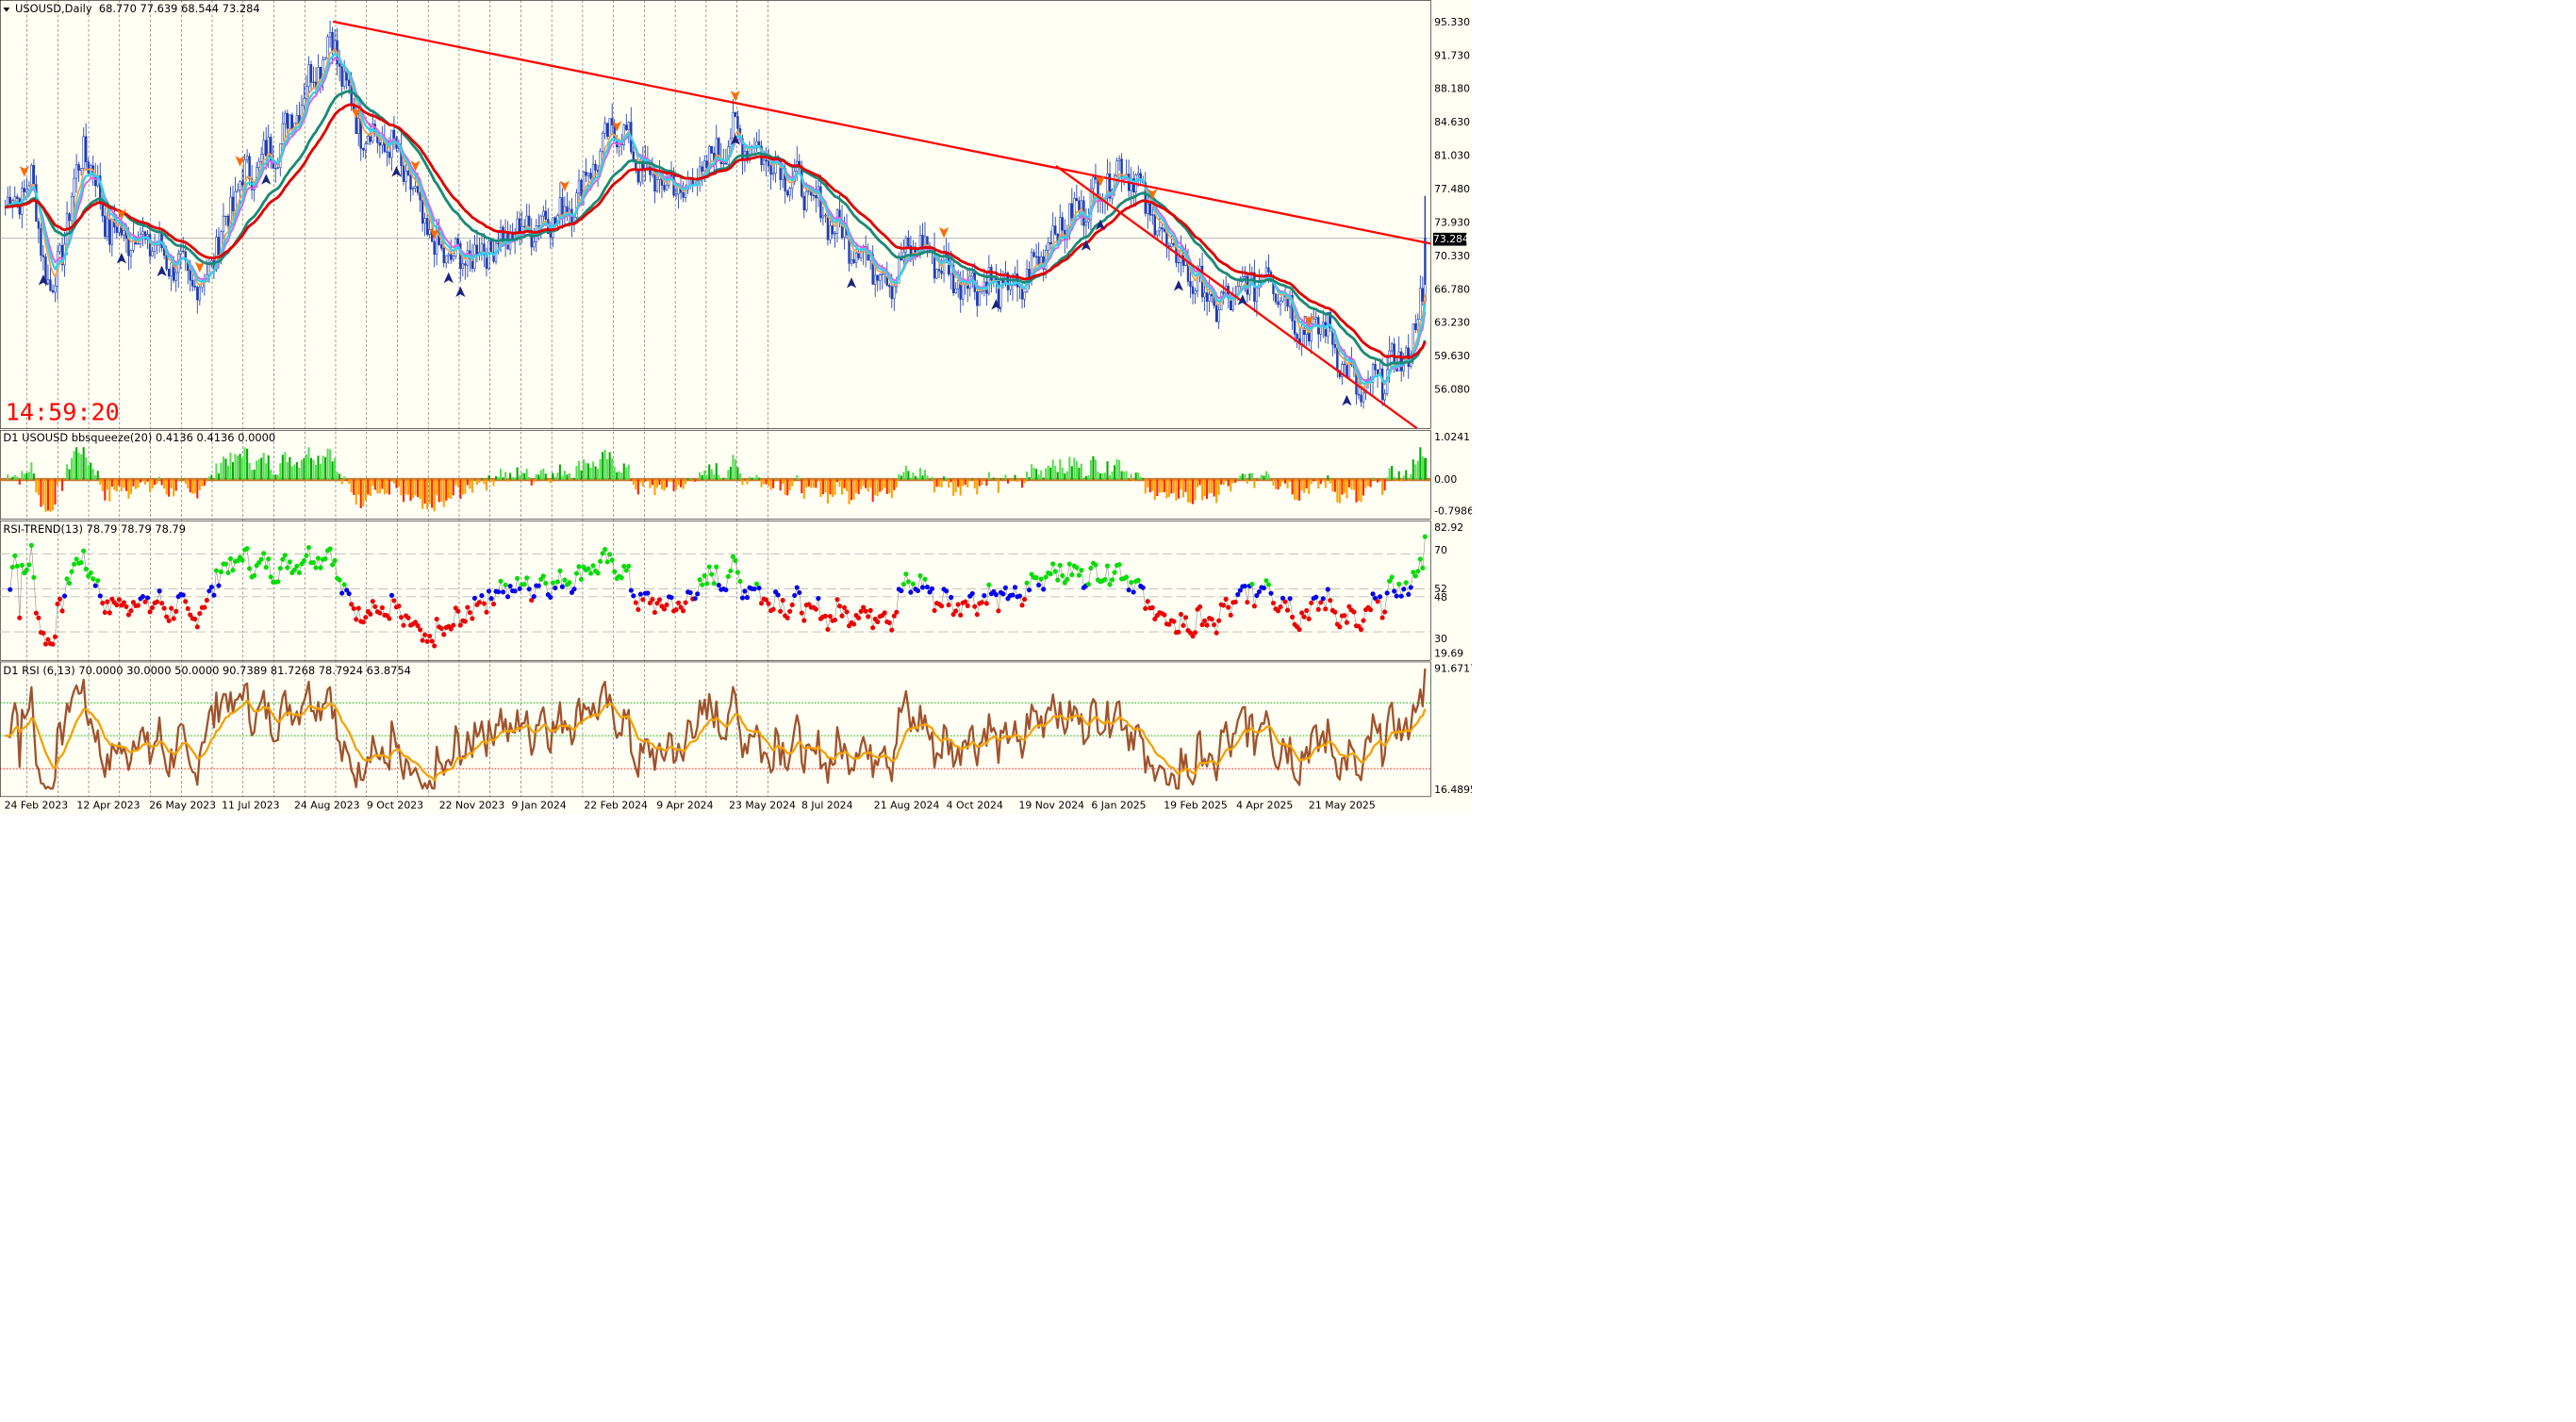 The height and width of the screenshot is (1422, 2576). What do you see at coordinates (471, 805) in the screenshot?
I see `date-axis-label: 22 Nov 2023` at bounding box center [471, 805].